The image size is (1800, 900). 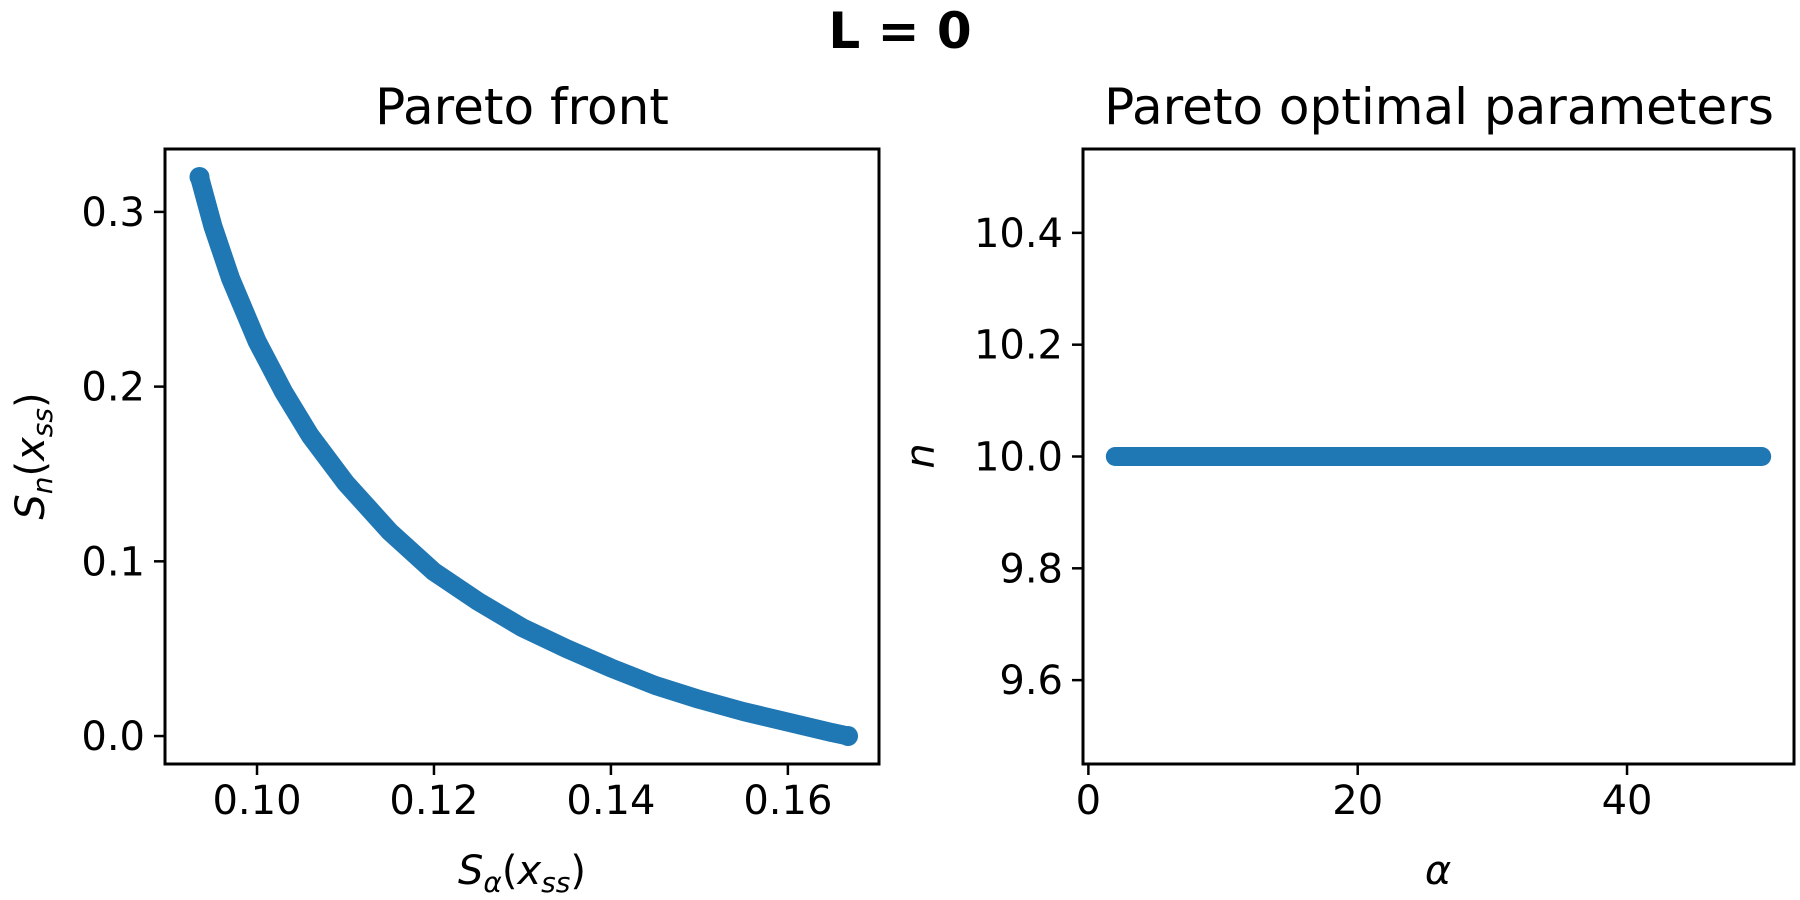 I want to click on pareto-front-title: Pareto front, so click(x=522, y=107).